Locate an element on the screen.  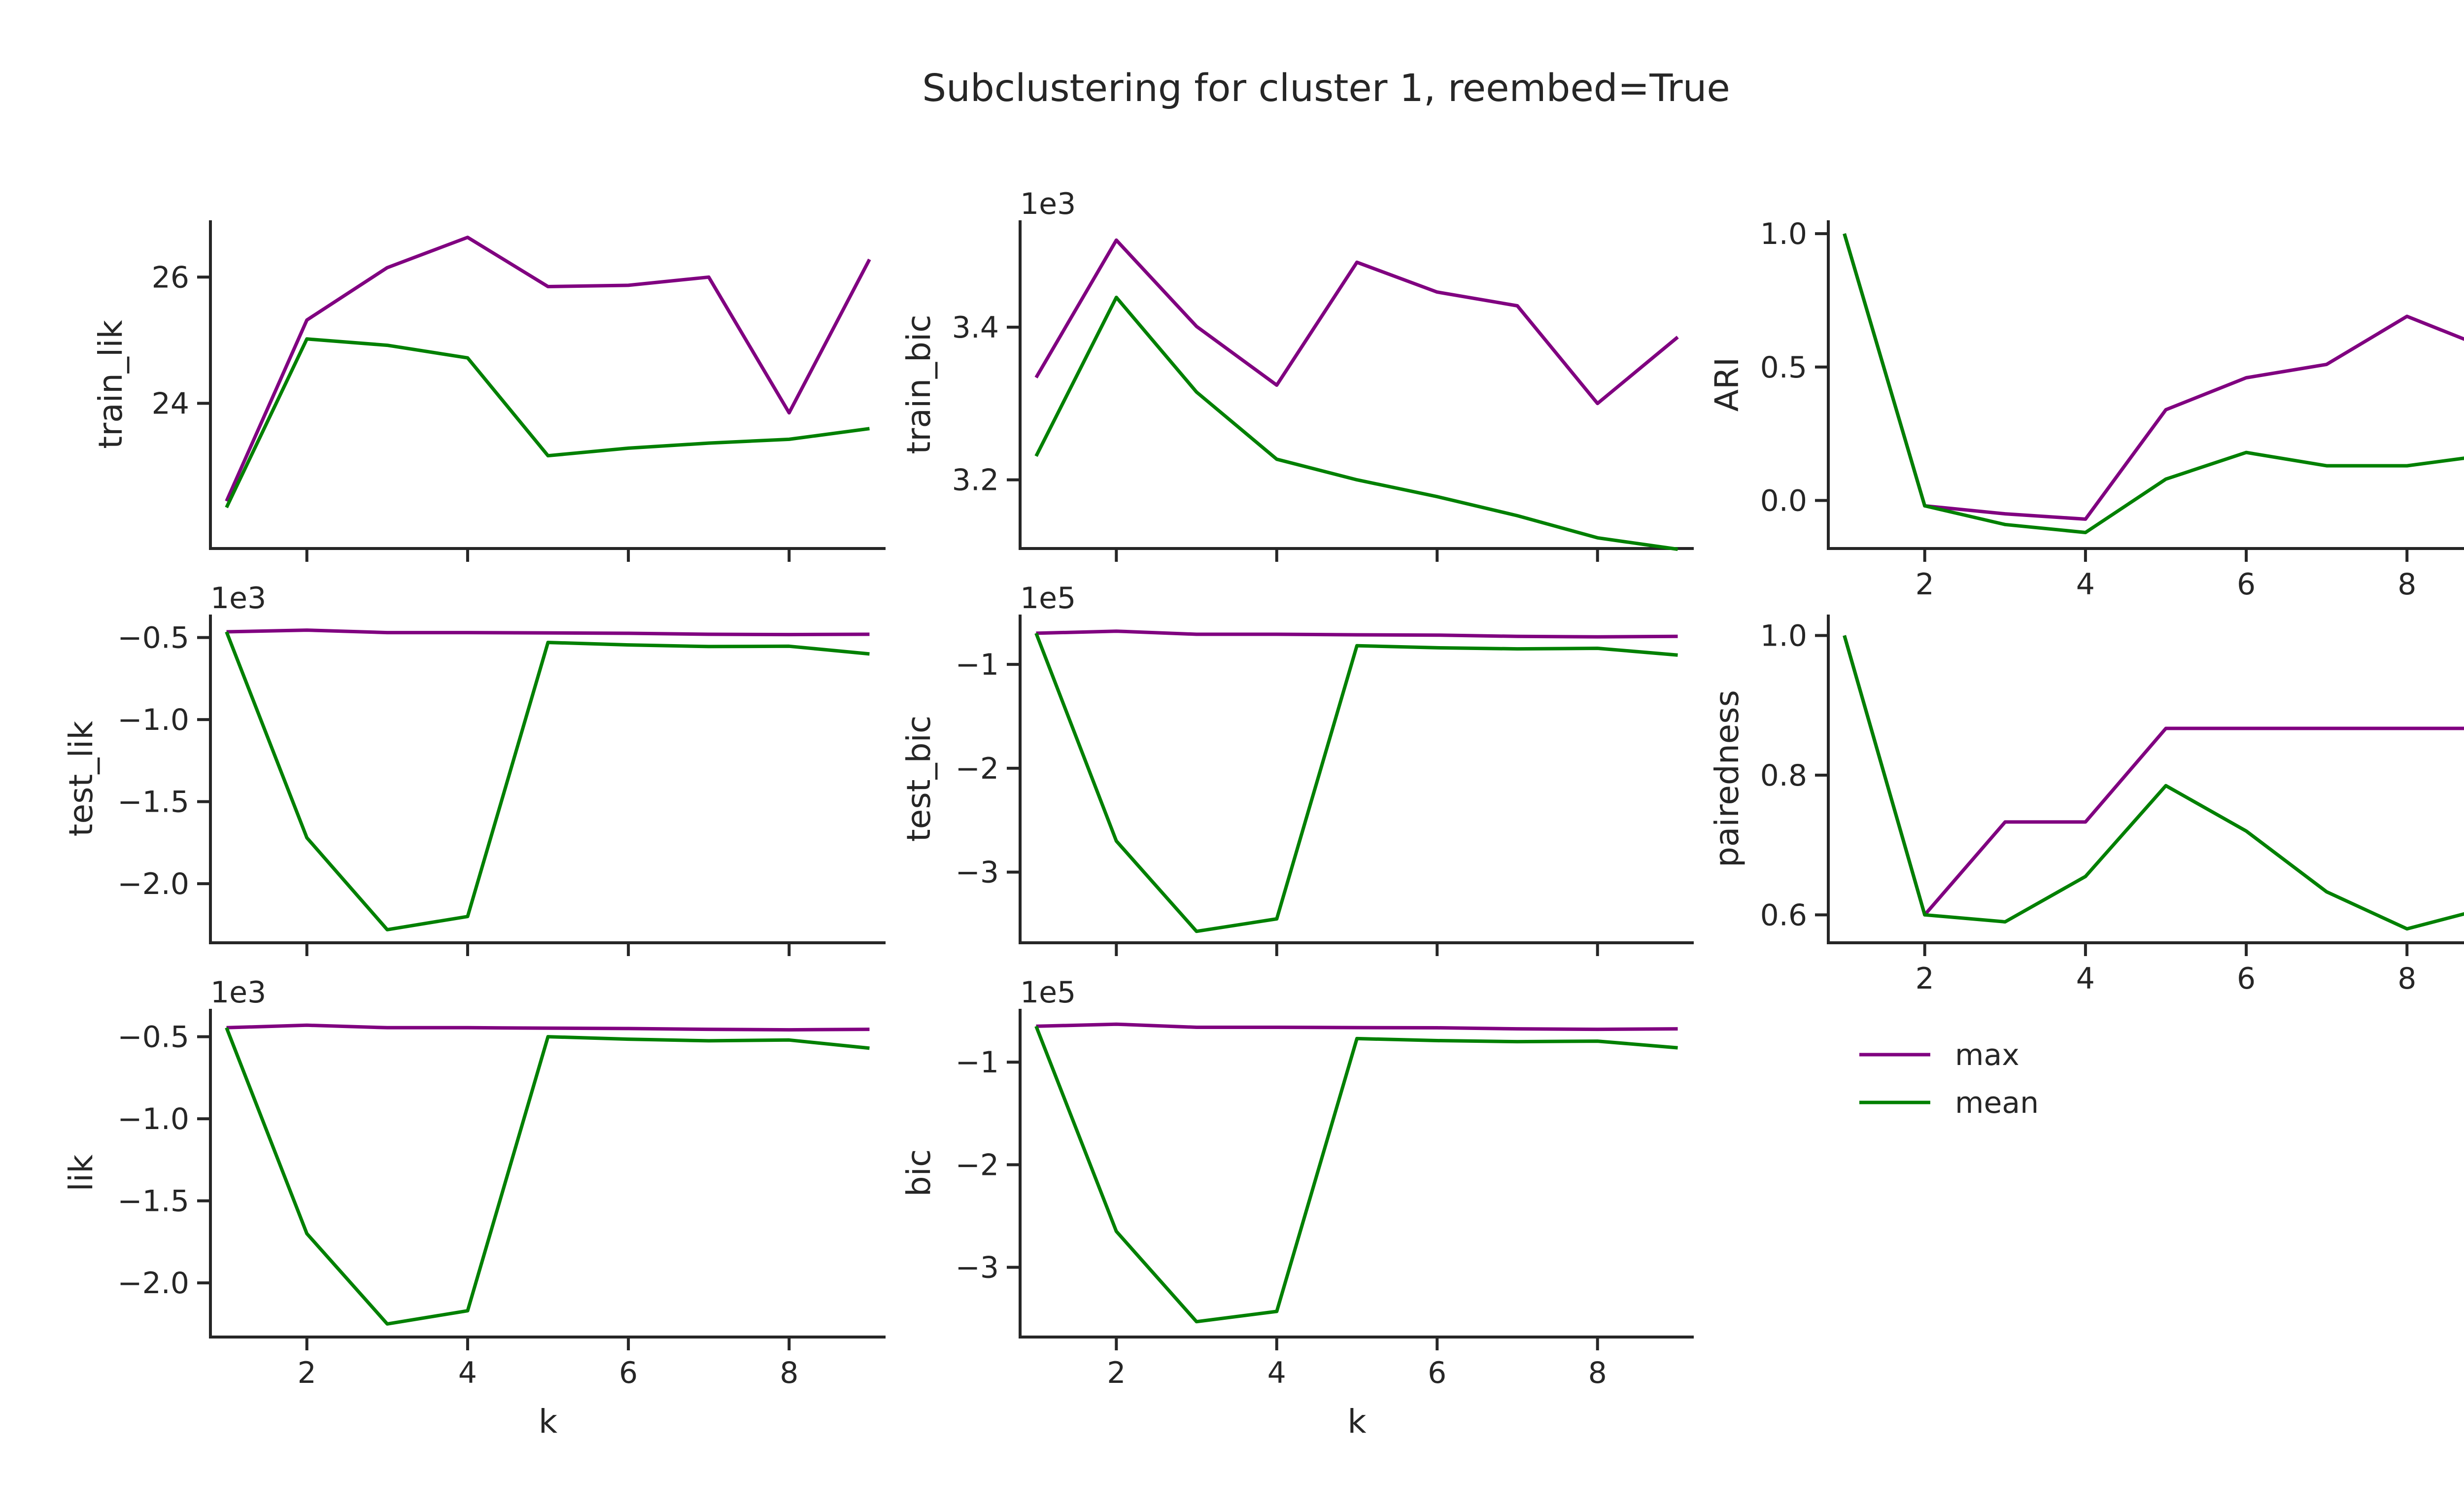
y-axis-label: train_bic is located at coordinates (919, 384).